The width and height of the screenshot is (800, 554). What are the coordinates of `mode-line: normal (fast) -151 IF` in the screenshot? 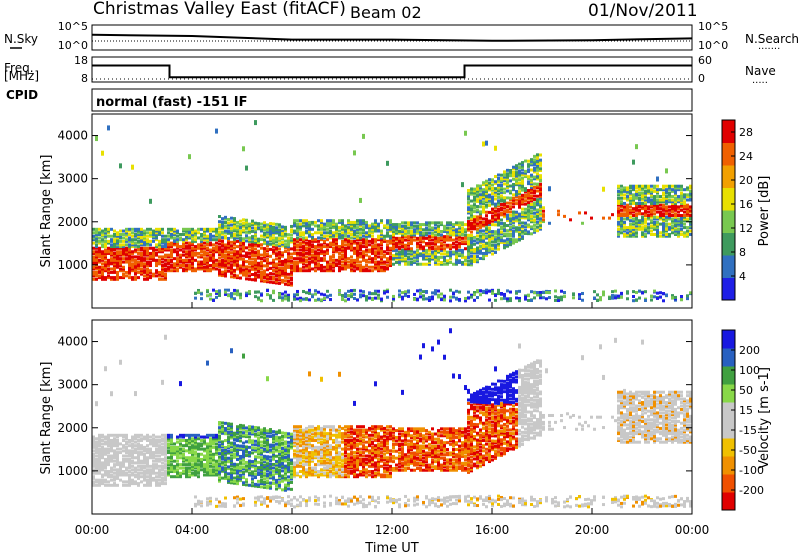 It's located at (171, 102).